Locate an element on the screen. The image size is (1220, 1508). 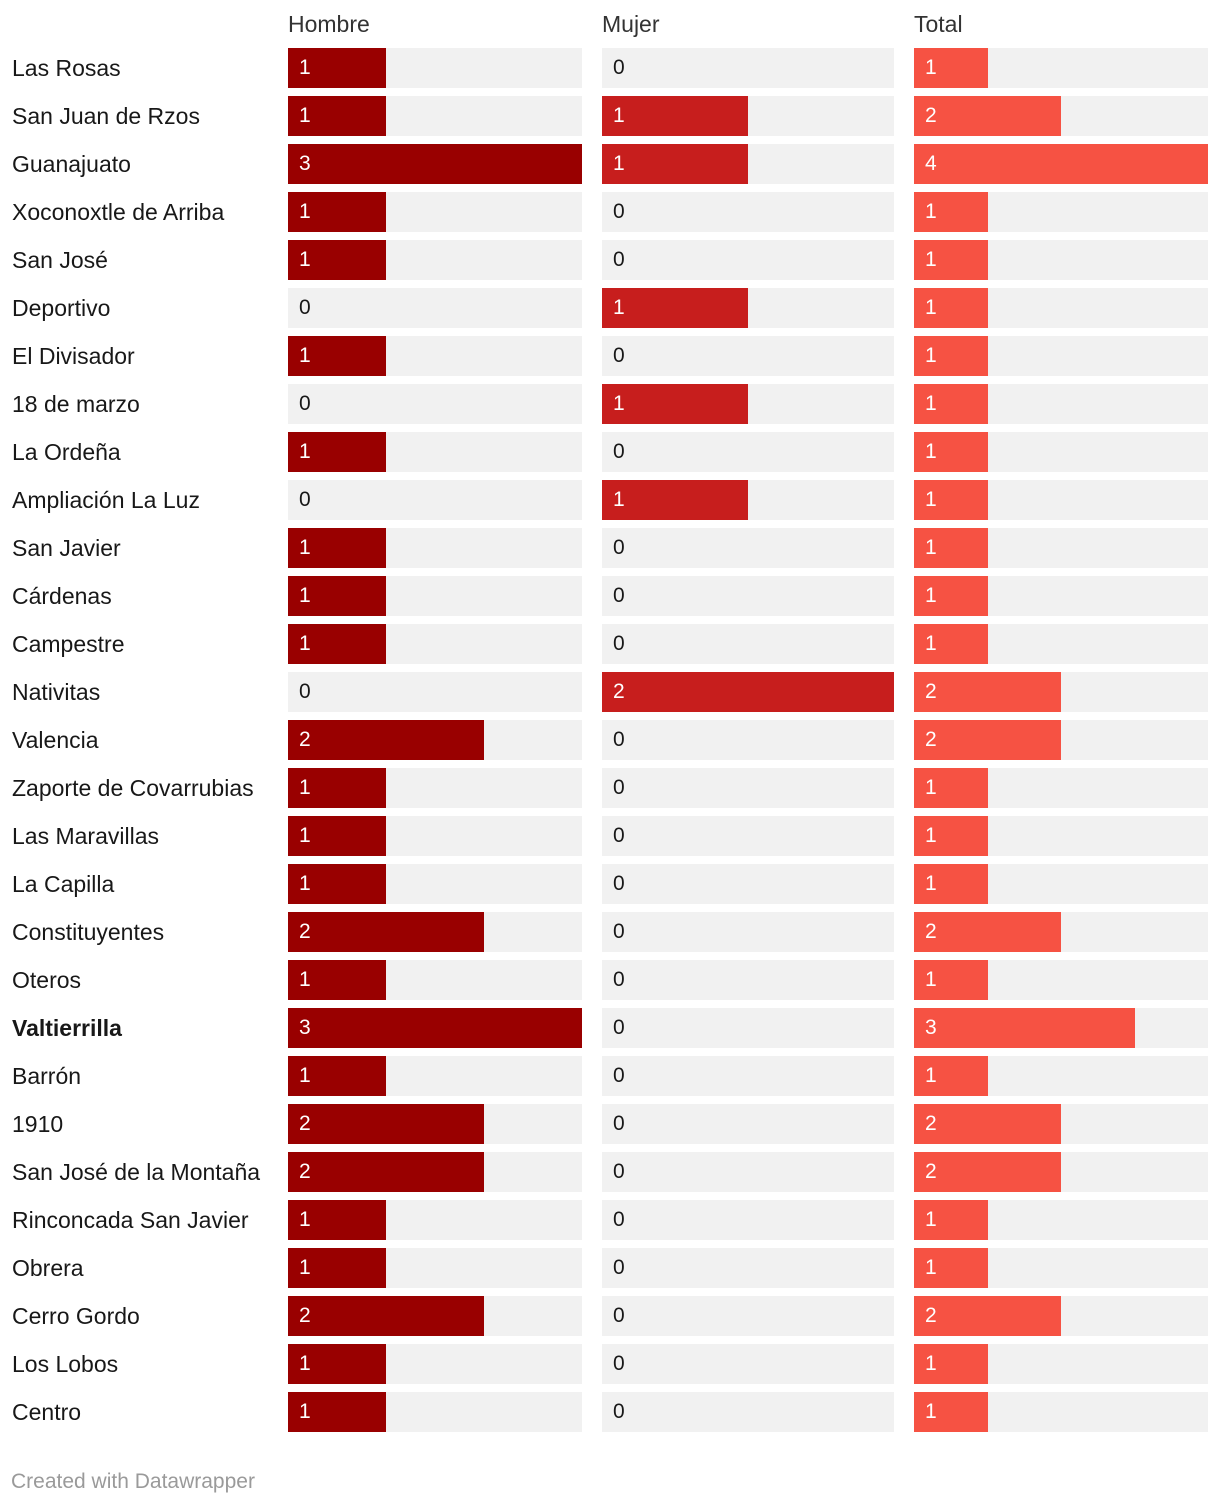
value-label-hombre: 3 is located at coordinates (305, 163).